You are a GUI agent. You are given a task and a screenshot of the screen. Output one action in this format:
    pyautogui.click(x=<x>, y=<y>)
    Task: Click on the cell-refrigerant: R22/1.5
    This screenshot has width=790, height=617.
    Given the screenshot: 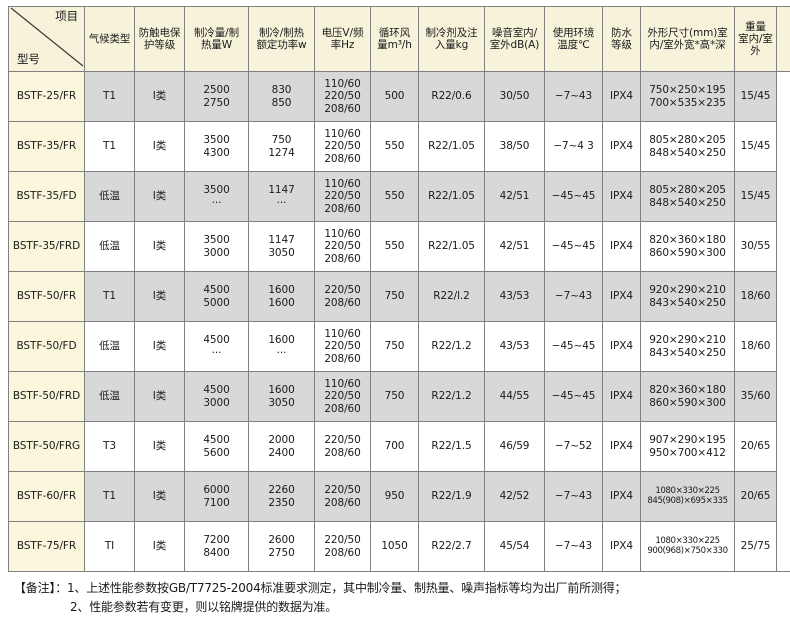 What is the action you would take?
    pyautogui.click(x=451, y=446)
    